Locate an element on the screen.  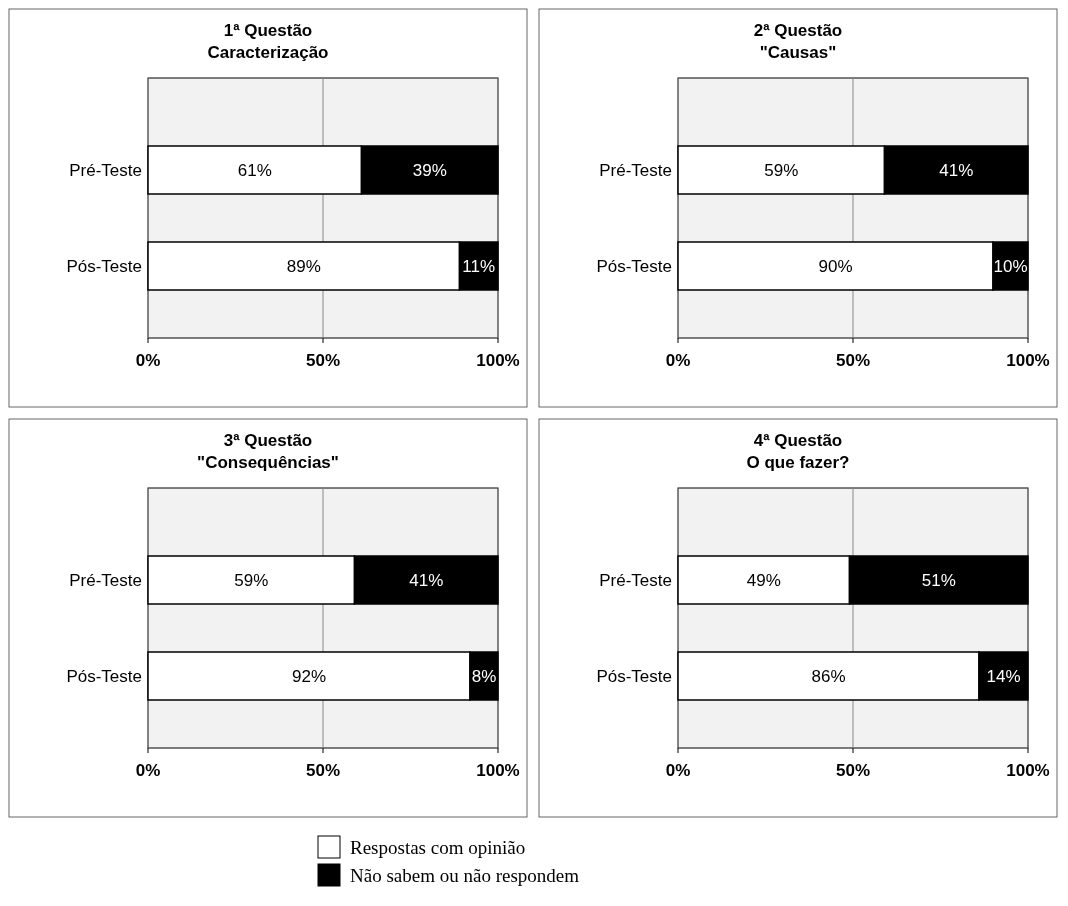
chart-title: 1ª Questão is located at coordinates (268, 30).